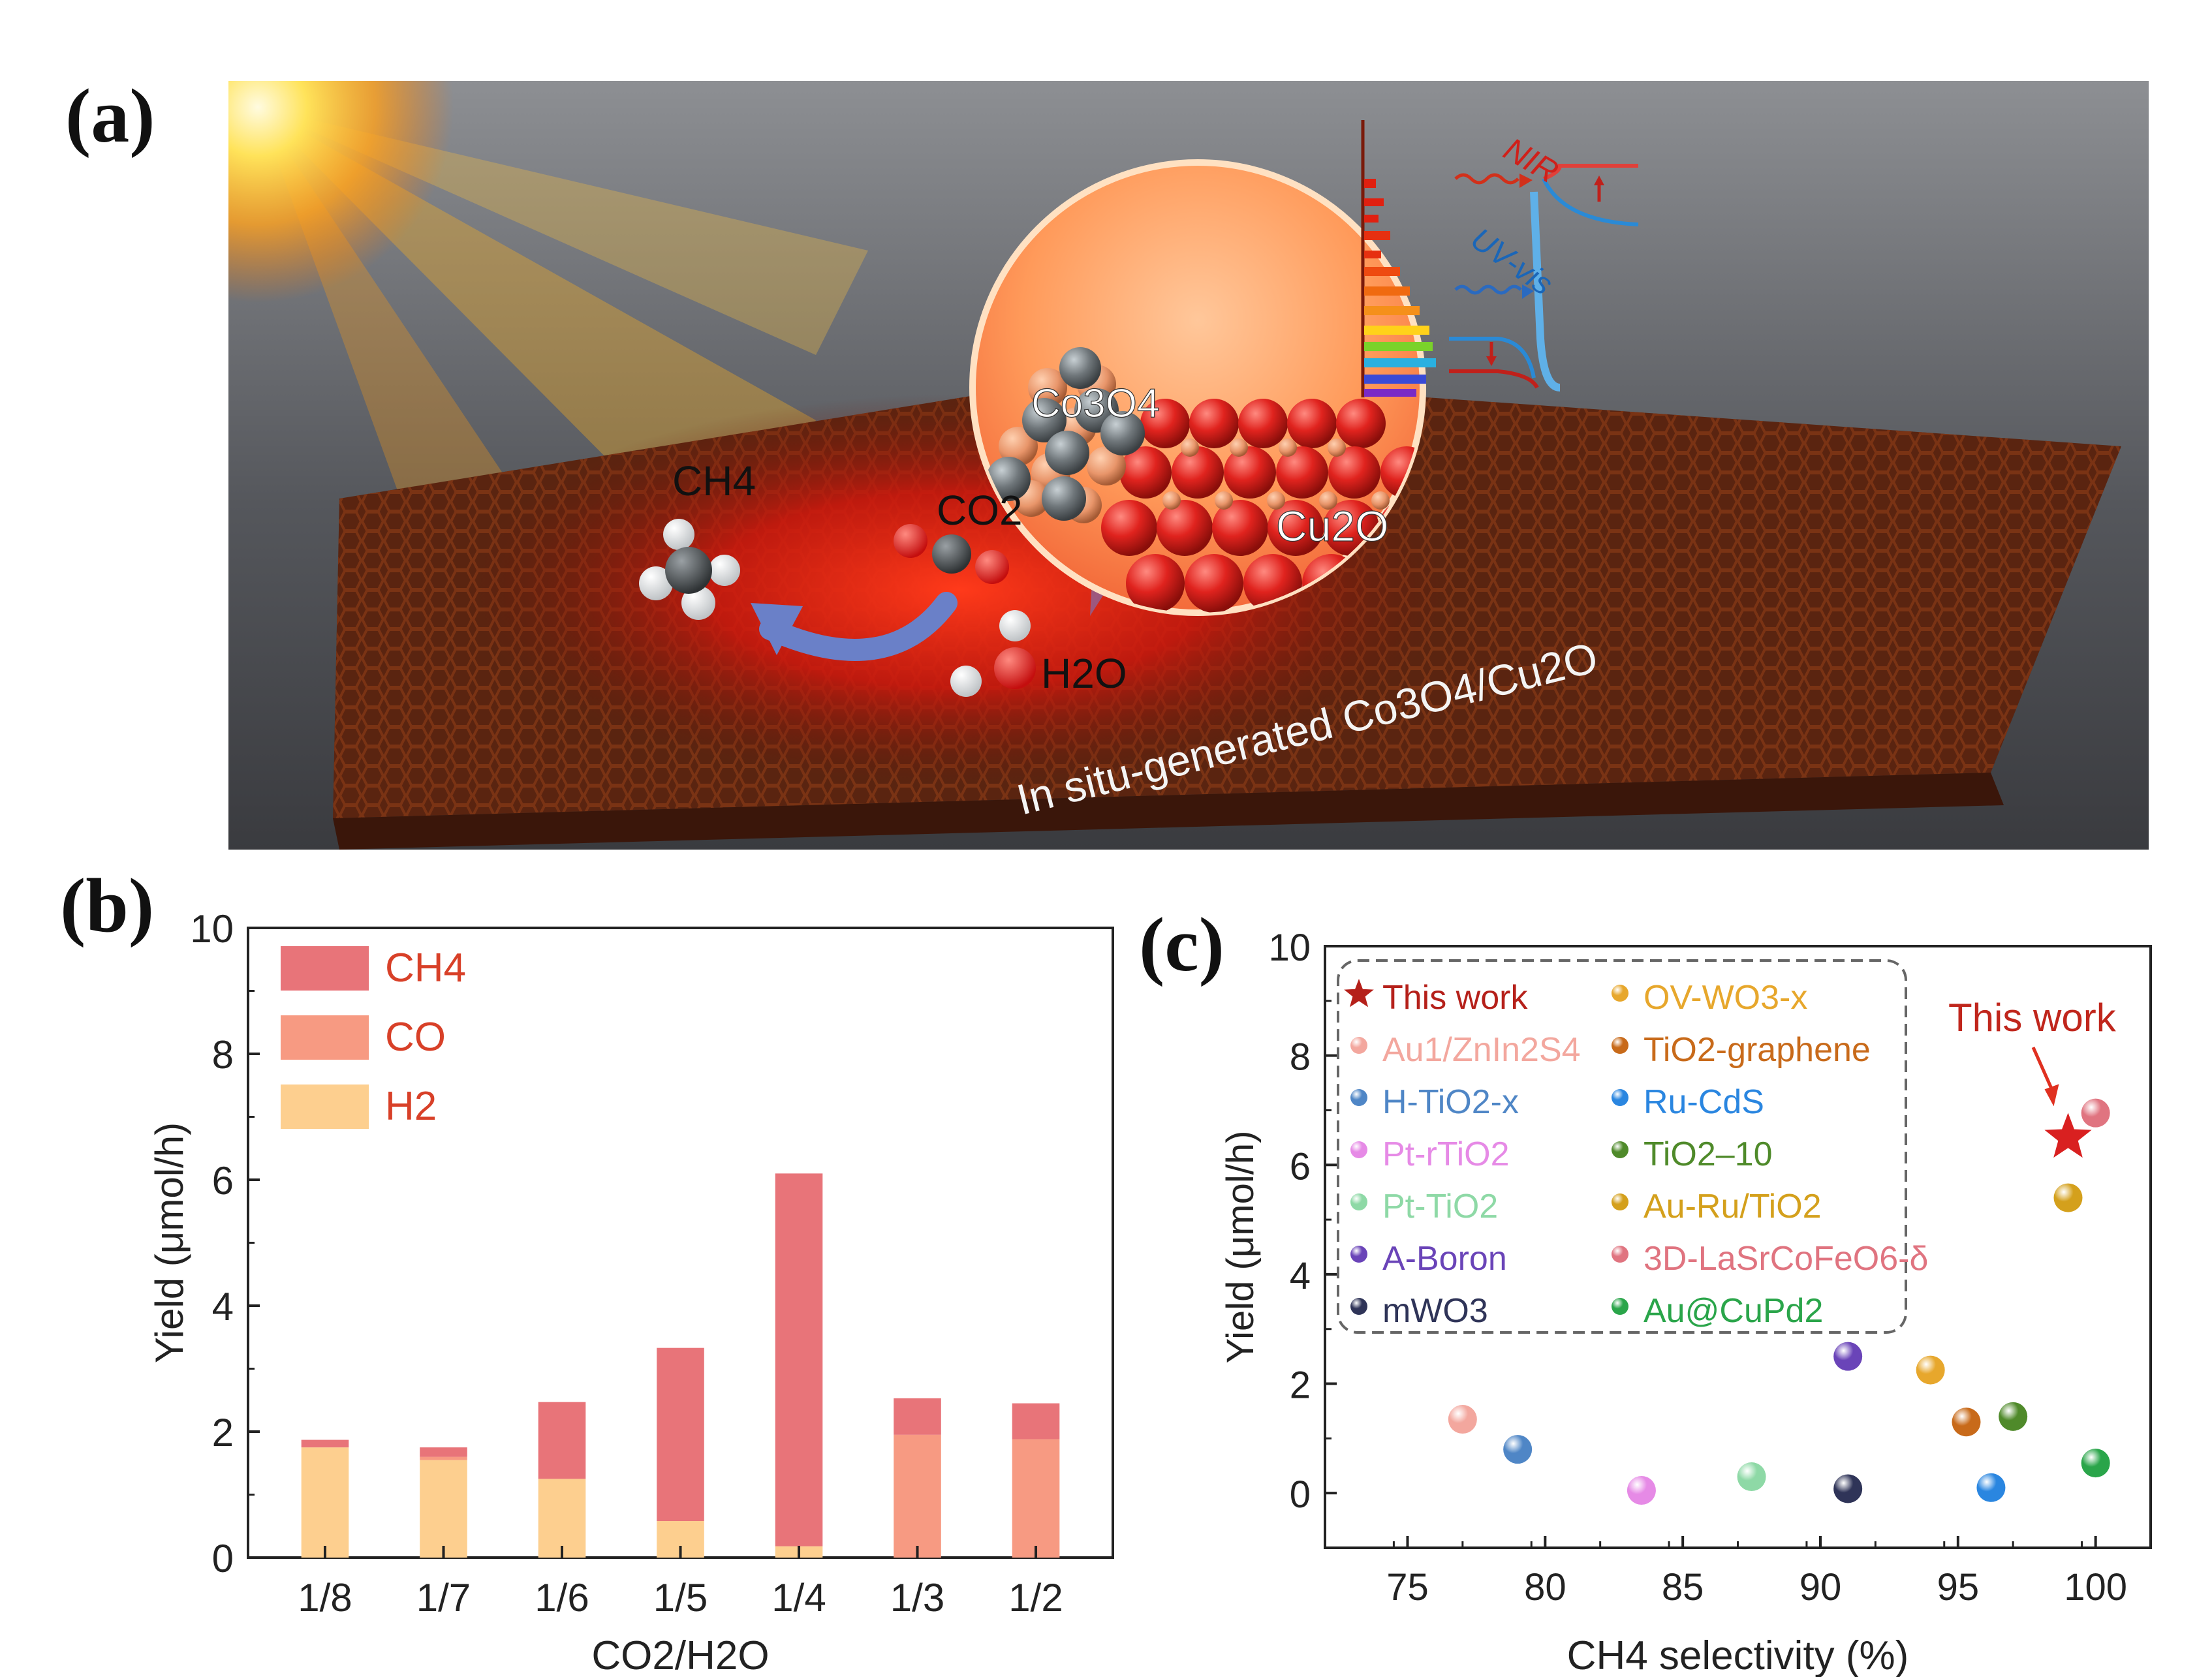 This screenshot has width=2212, height=1677. What do you see at coordinates (1958, 1587) in the screenshot?
I see `x-tick-label: 95` at bounding box center [1958, 1587].